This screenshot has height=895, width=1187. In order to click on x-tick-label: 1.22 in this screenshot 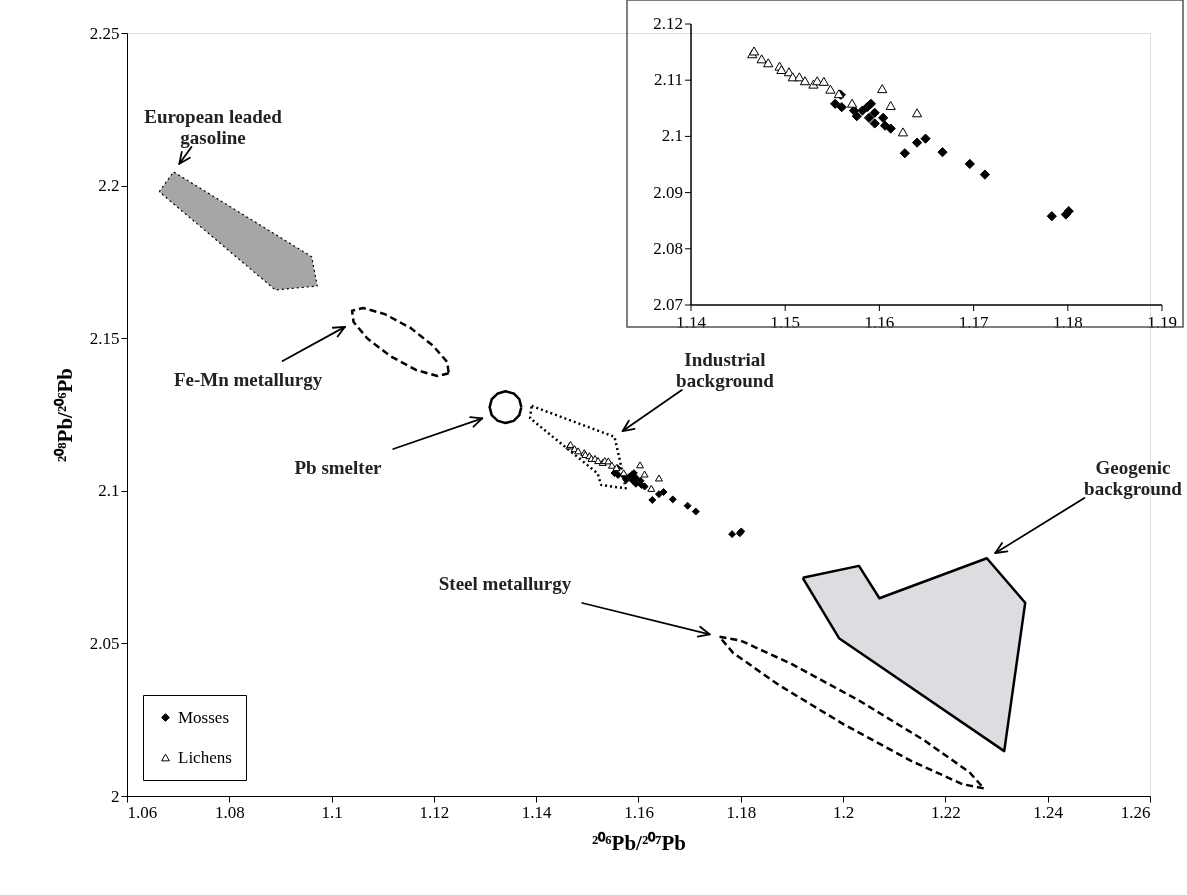, I will do `click(946, 812)`.